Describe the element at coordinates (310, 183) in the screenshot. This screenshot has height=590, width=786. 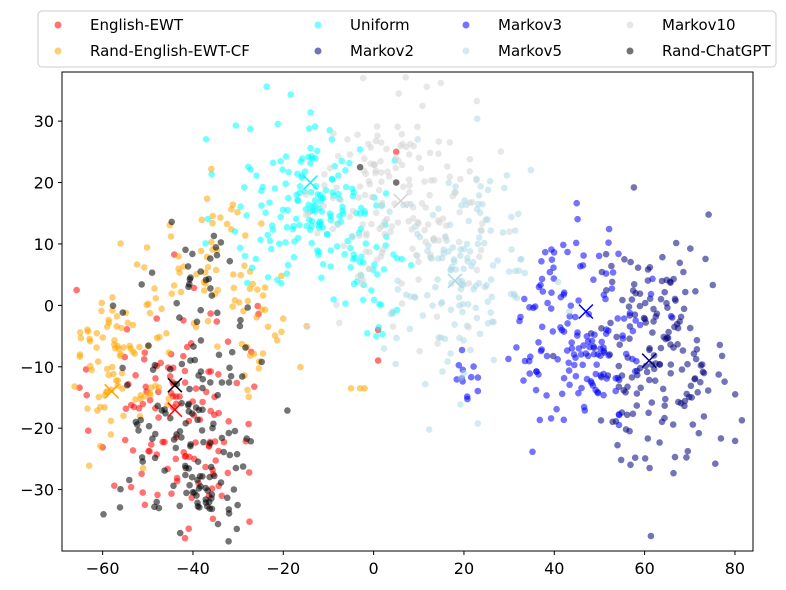
I see `centroid-marker-uniform` at that location.